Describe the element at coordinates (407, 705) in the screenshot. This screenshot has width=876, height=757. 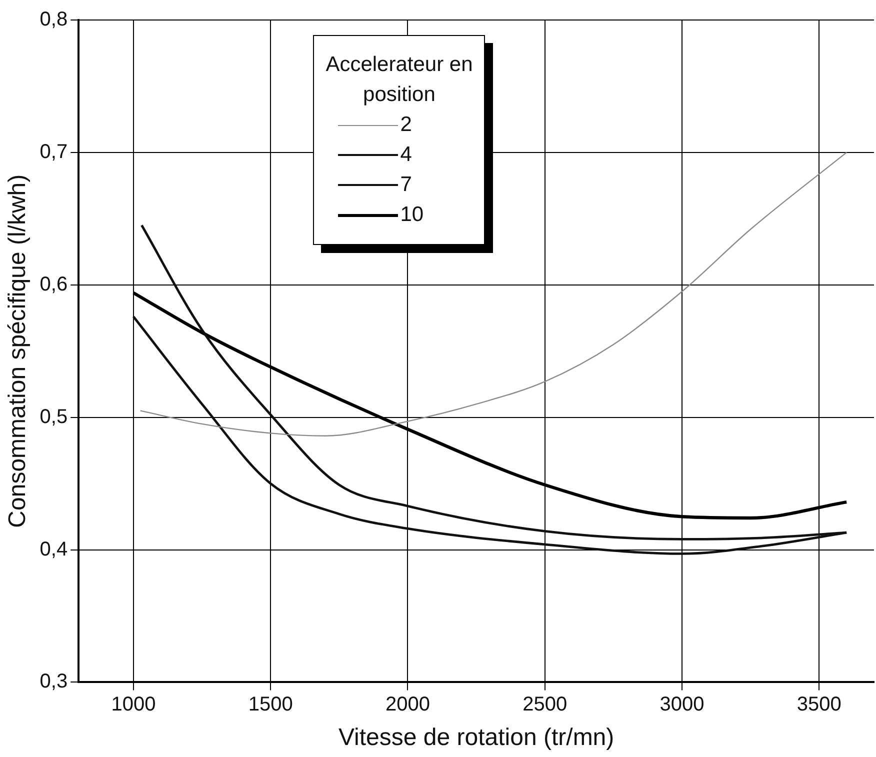
I see `x-tick-label: 2000` at that location.